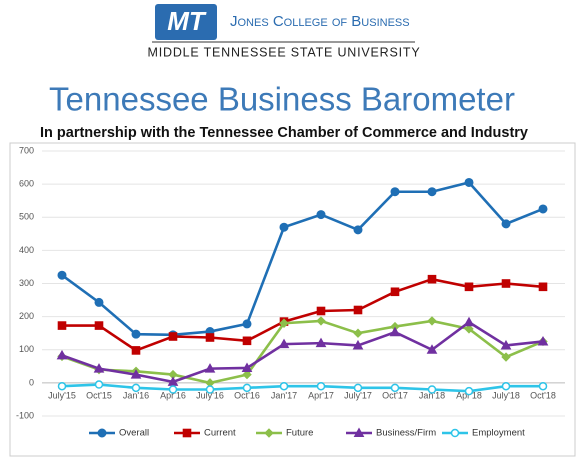  What do you see at coordinates (62, 395) in the screenshot?
I see `x-tick-label: July'15` at bounding box center [62, 395].